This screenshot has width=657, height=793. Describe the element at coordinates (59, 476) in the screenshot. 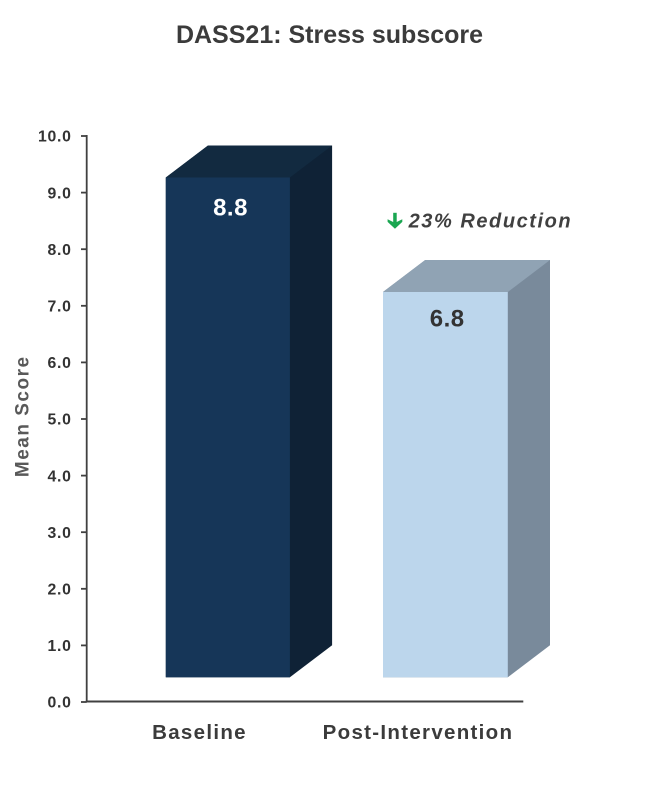

I see `svg-text: 4.0` at that location.